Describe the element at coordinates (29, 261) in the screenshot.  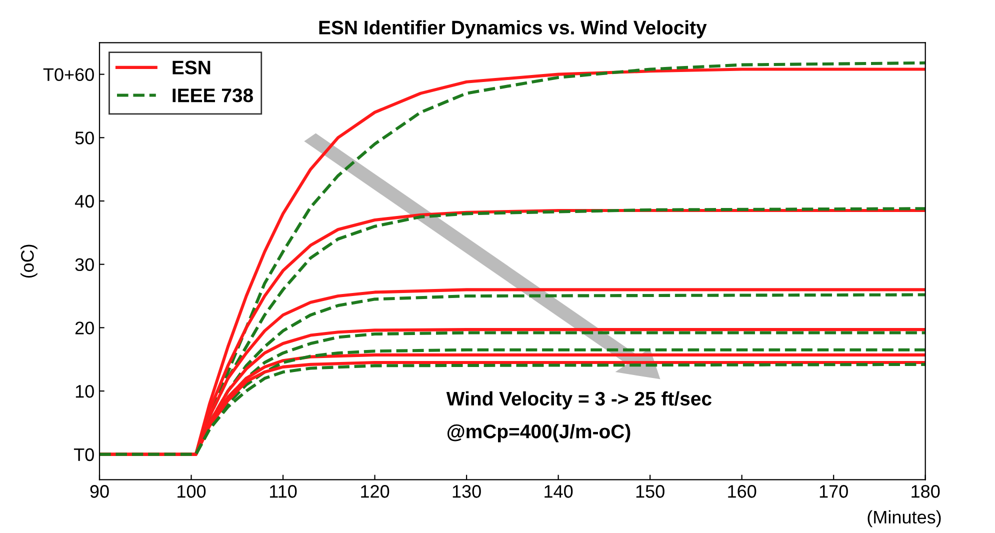
I see `y-axis-title: (oC)` at that location.